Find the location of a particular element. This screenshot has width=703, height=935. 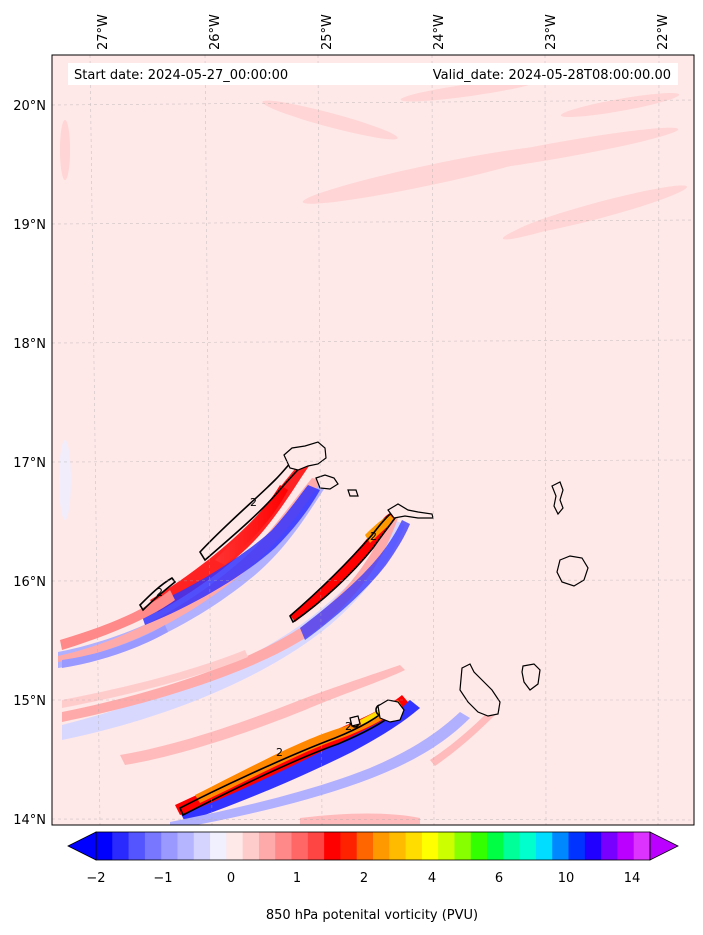

colorbar-tick: 14 is located at coordinates (632, 878).